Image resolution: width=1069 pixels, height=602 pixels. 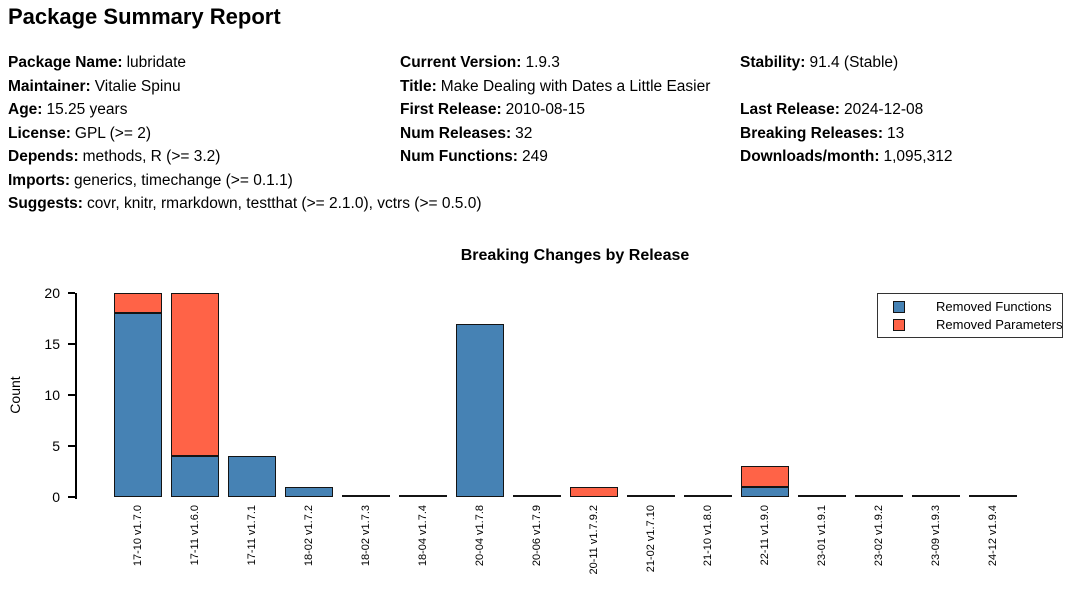 What do you see at coordinates (52, 395) in the screenshot?
I see `y-tick-label: 10` at bounding box center [52, 395].